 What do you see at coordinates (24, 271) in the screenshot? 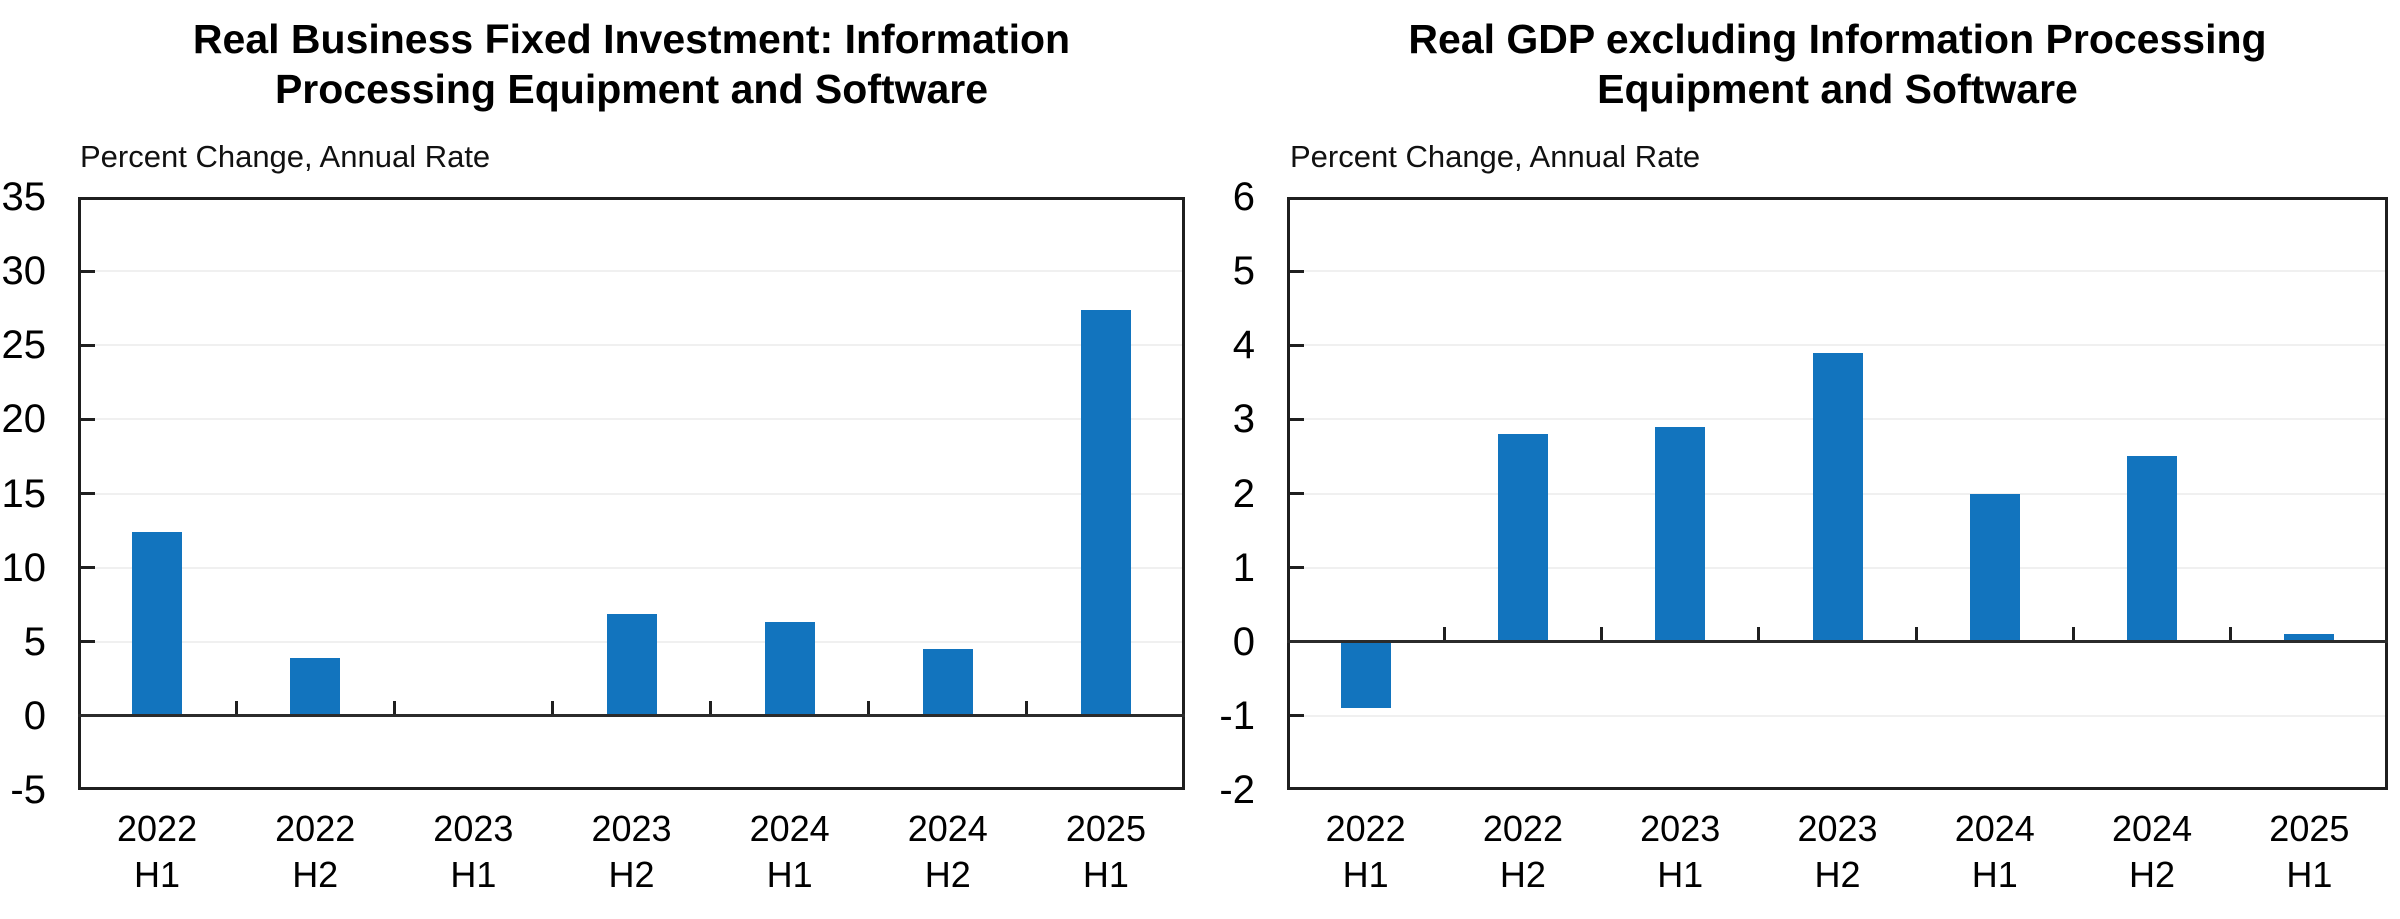
I see `y-axis-tick-label-30: 30` at bounding box center [24, 271].